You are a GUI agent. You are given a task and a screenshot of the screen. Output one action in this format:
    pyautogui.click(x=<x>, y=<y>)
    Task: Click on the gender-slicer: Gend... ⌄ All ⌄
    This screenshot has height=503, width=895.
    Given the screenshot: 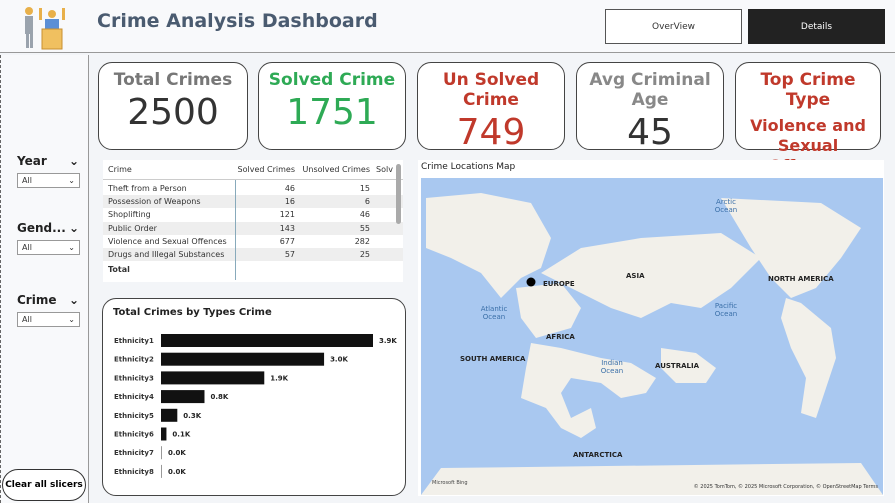 What is the action you would take?
    pyautogui.click(x=48, y=238)
    